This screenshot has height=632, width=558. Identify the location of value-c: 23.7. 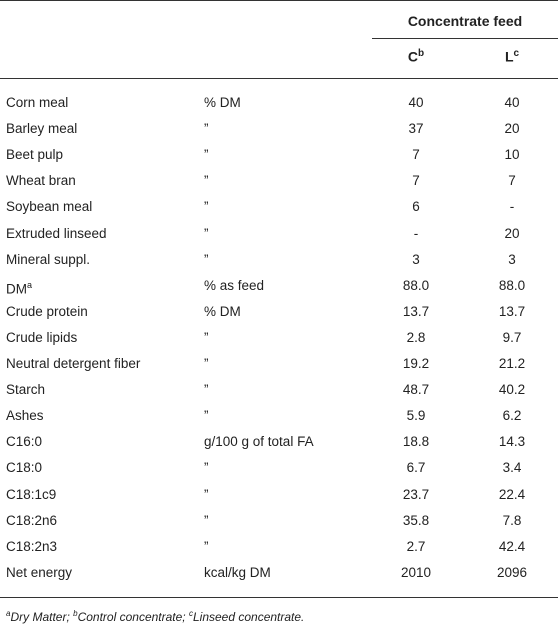
(416, 494).